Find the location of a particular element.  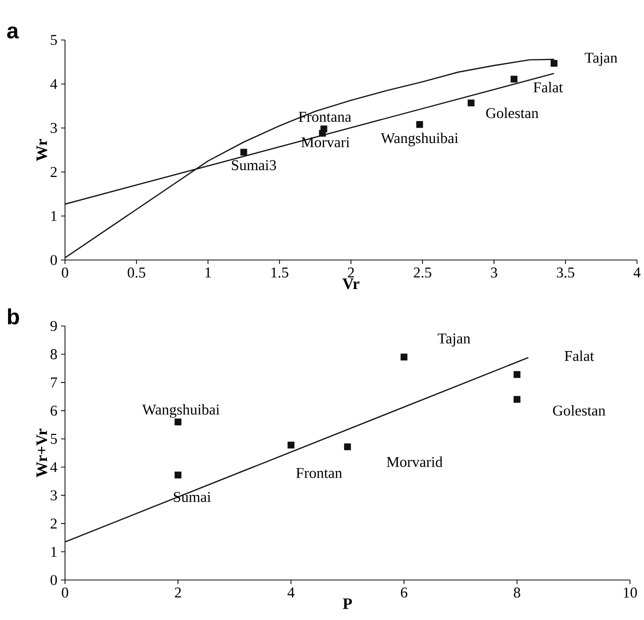

x-tick-label: 10 is located at coordinates (630, 593).